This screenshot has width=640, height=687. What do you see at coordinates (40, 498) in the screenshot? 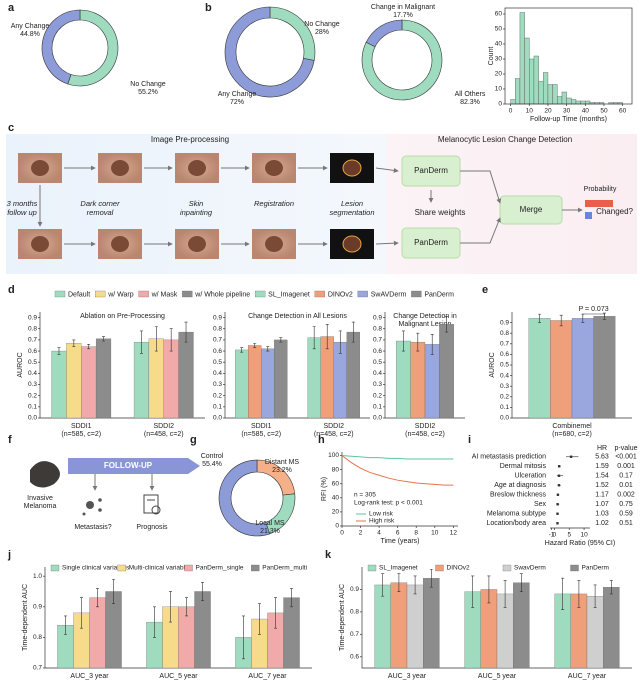
I see `input-label: Invasive` at bounding box center [40, 498].